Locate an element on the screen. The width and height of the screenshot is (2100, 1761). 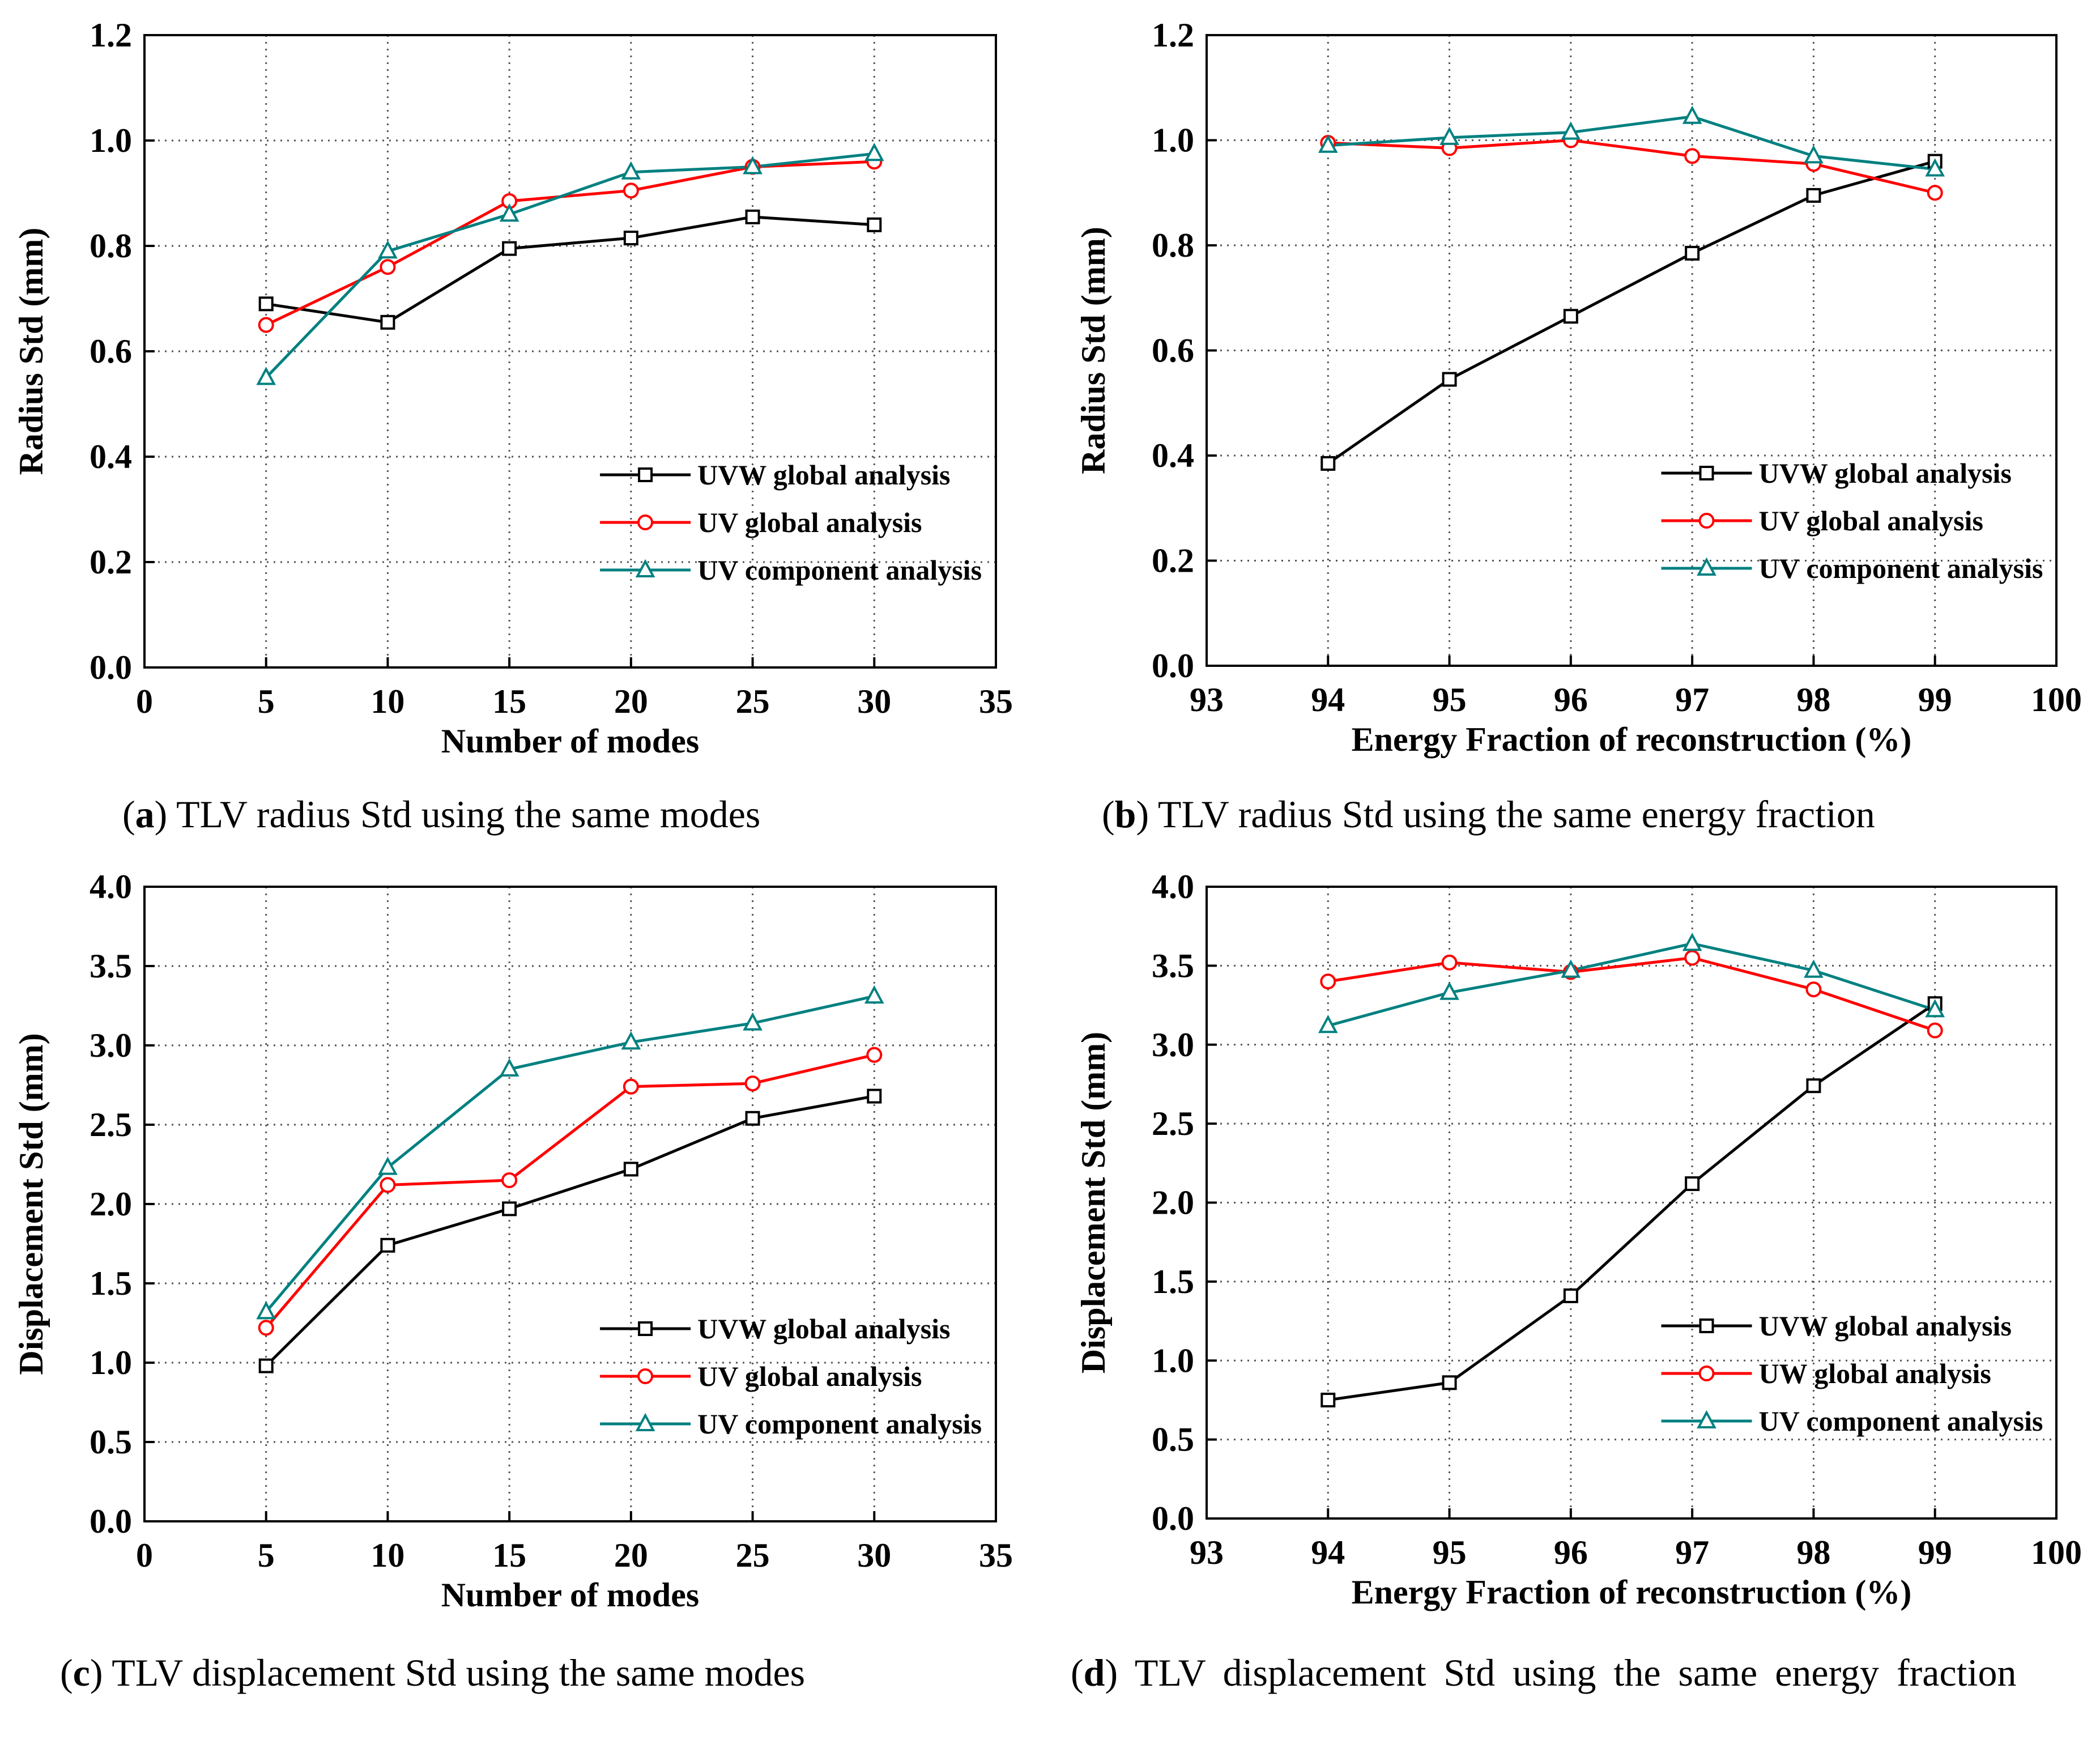
y-tick-label-d-2: 1.0 is located at coordinates (1173, 1360).